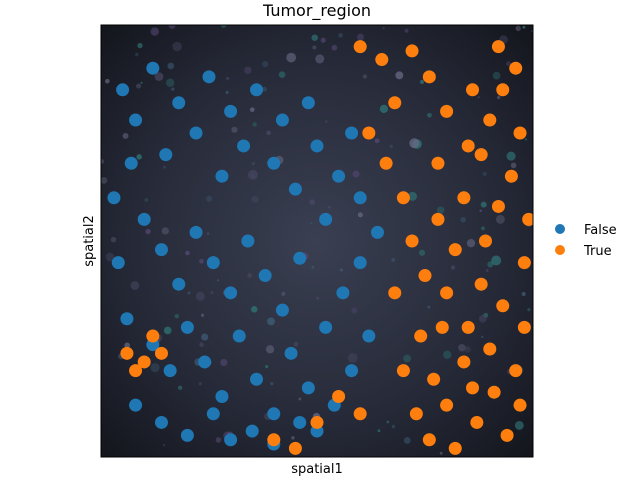  I want to click on x-axis-label: spatial1, so click(317, 469).